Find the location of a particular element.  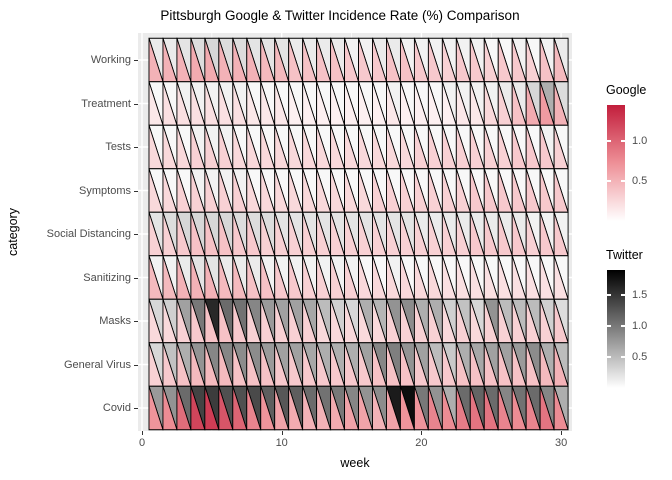

y-tick-label: Working is located at coordinates (110, 60).